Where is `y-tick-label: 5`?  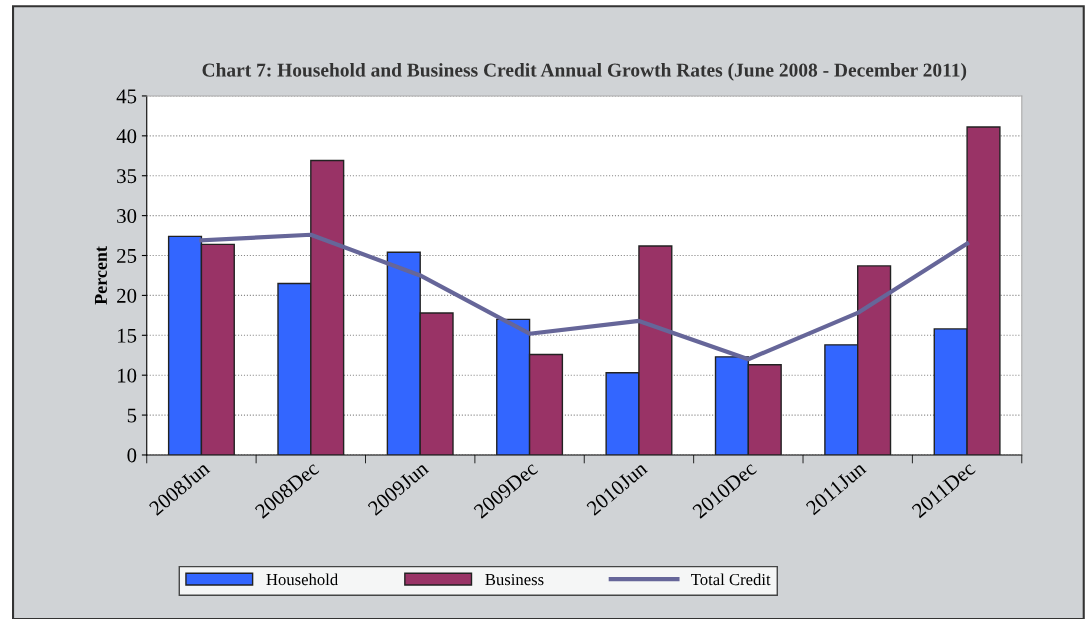 y-tick-label: 5 is located at coordinates (132, 415).